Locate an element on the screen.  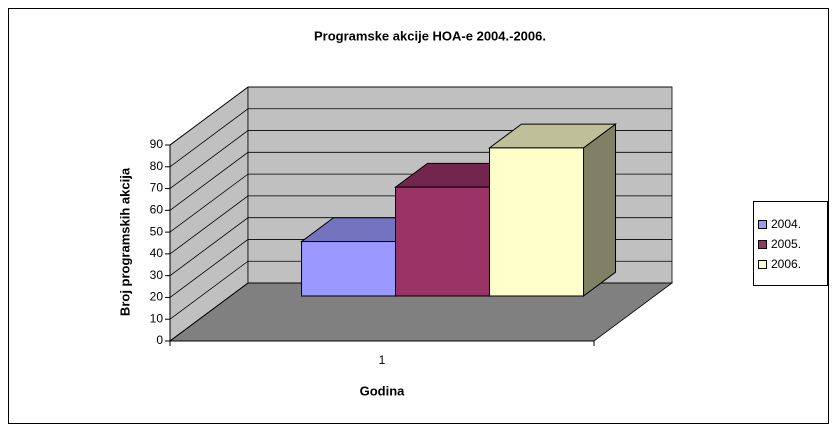
x-tick-label: 1 is located at coordinates (382, 360).